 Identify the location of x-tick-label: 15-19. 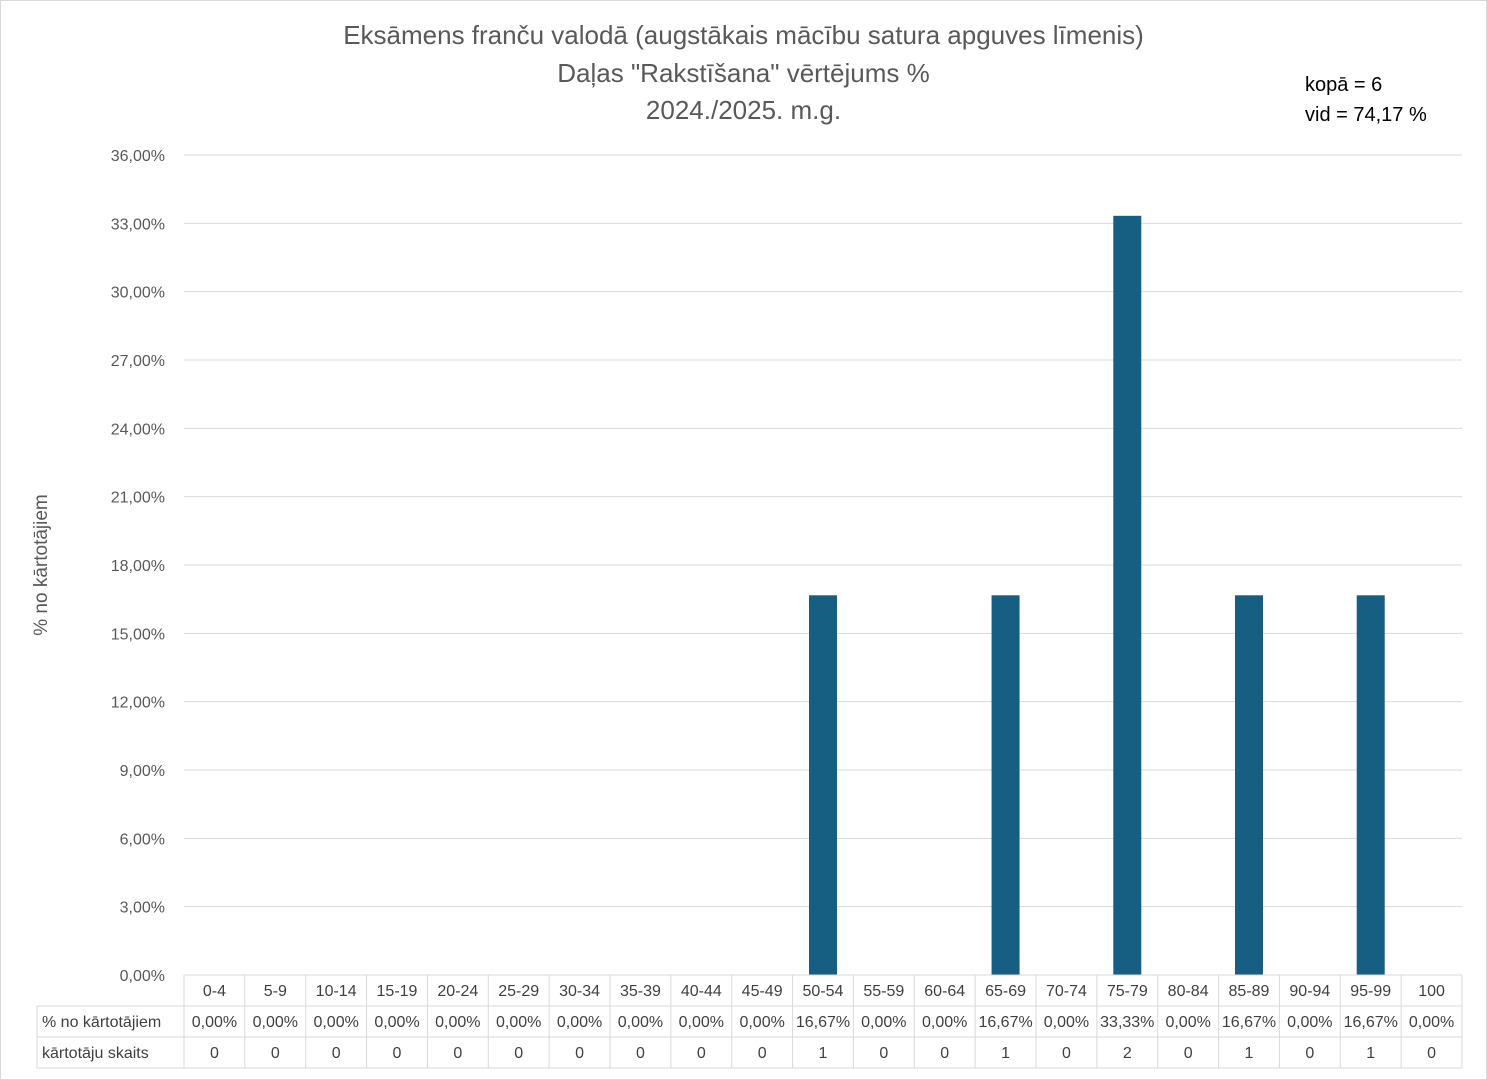
(397, 991).